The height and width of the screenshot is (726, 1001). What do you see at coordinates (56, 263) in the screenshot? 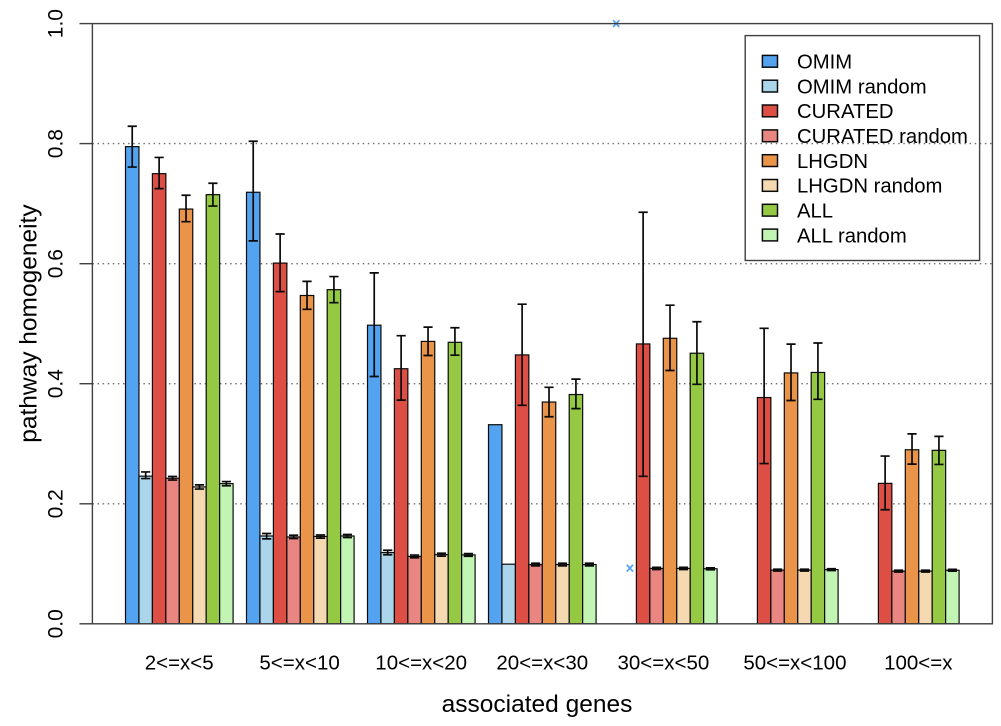
I see `svg-text: 0.6` at bounding box center [56, 263].